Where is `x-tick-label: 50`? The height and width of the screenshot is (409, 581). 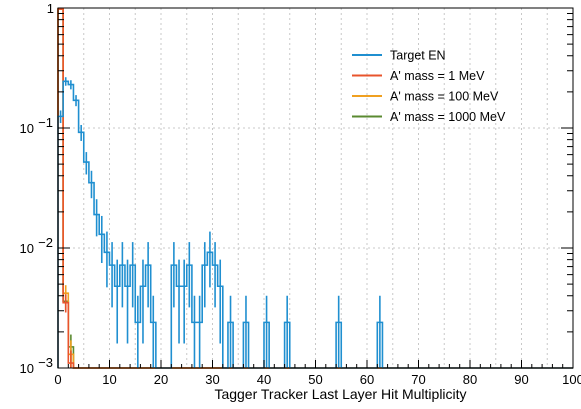
x-tick-label: 50 is located at coordinates (315, 379).